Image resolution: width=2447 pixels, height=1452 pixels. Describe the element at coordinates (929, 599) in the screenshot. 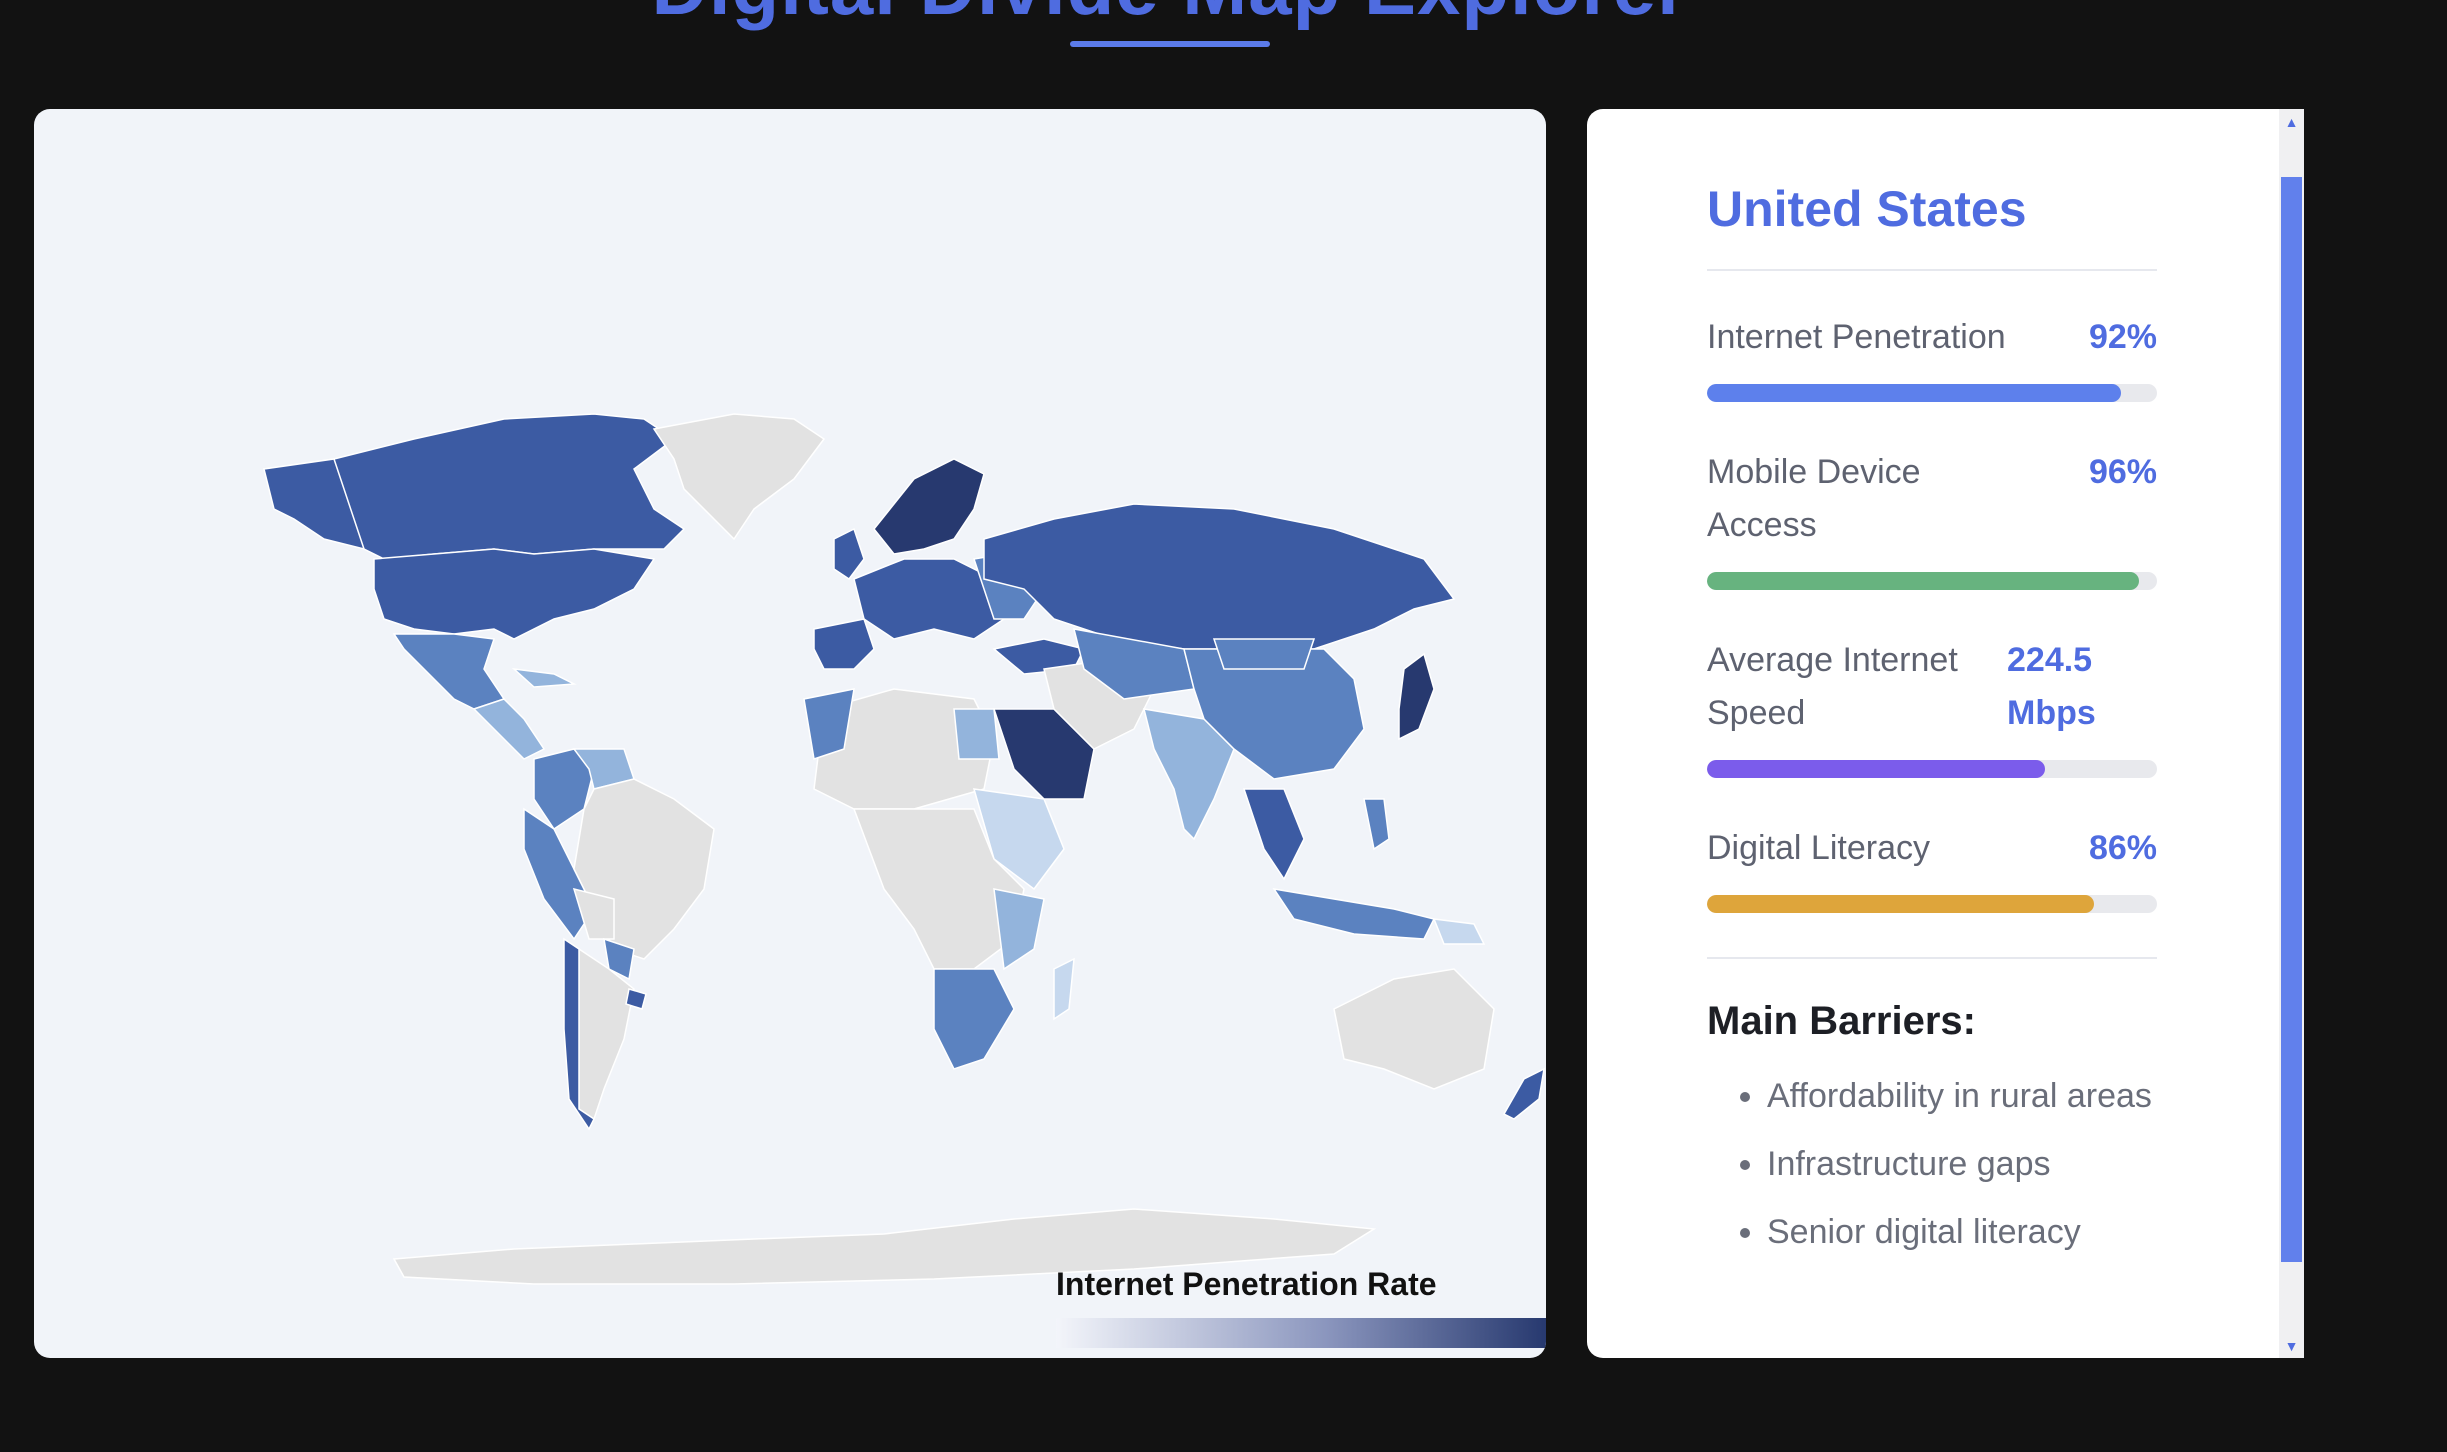

I see `country-western-europe` at that location.